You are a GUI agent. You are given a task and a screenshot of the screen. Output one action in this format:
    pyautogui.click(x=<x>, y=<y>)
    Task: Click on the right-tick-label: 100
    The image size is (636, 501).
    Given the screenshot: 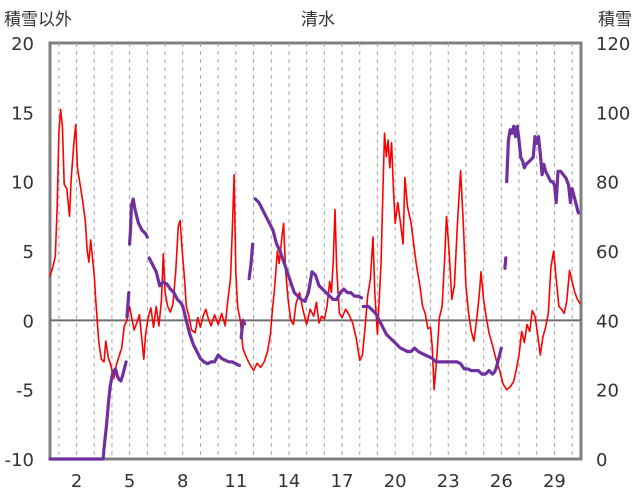 What is the action you would take?
    pyautogui.click(x=613, y=113)
    